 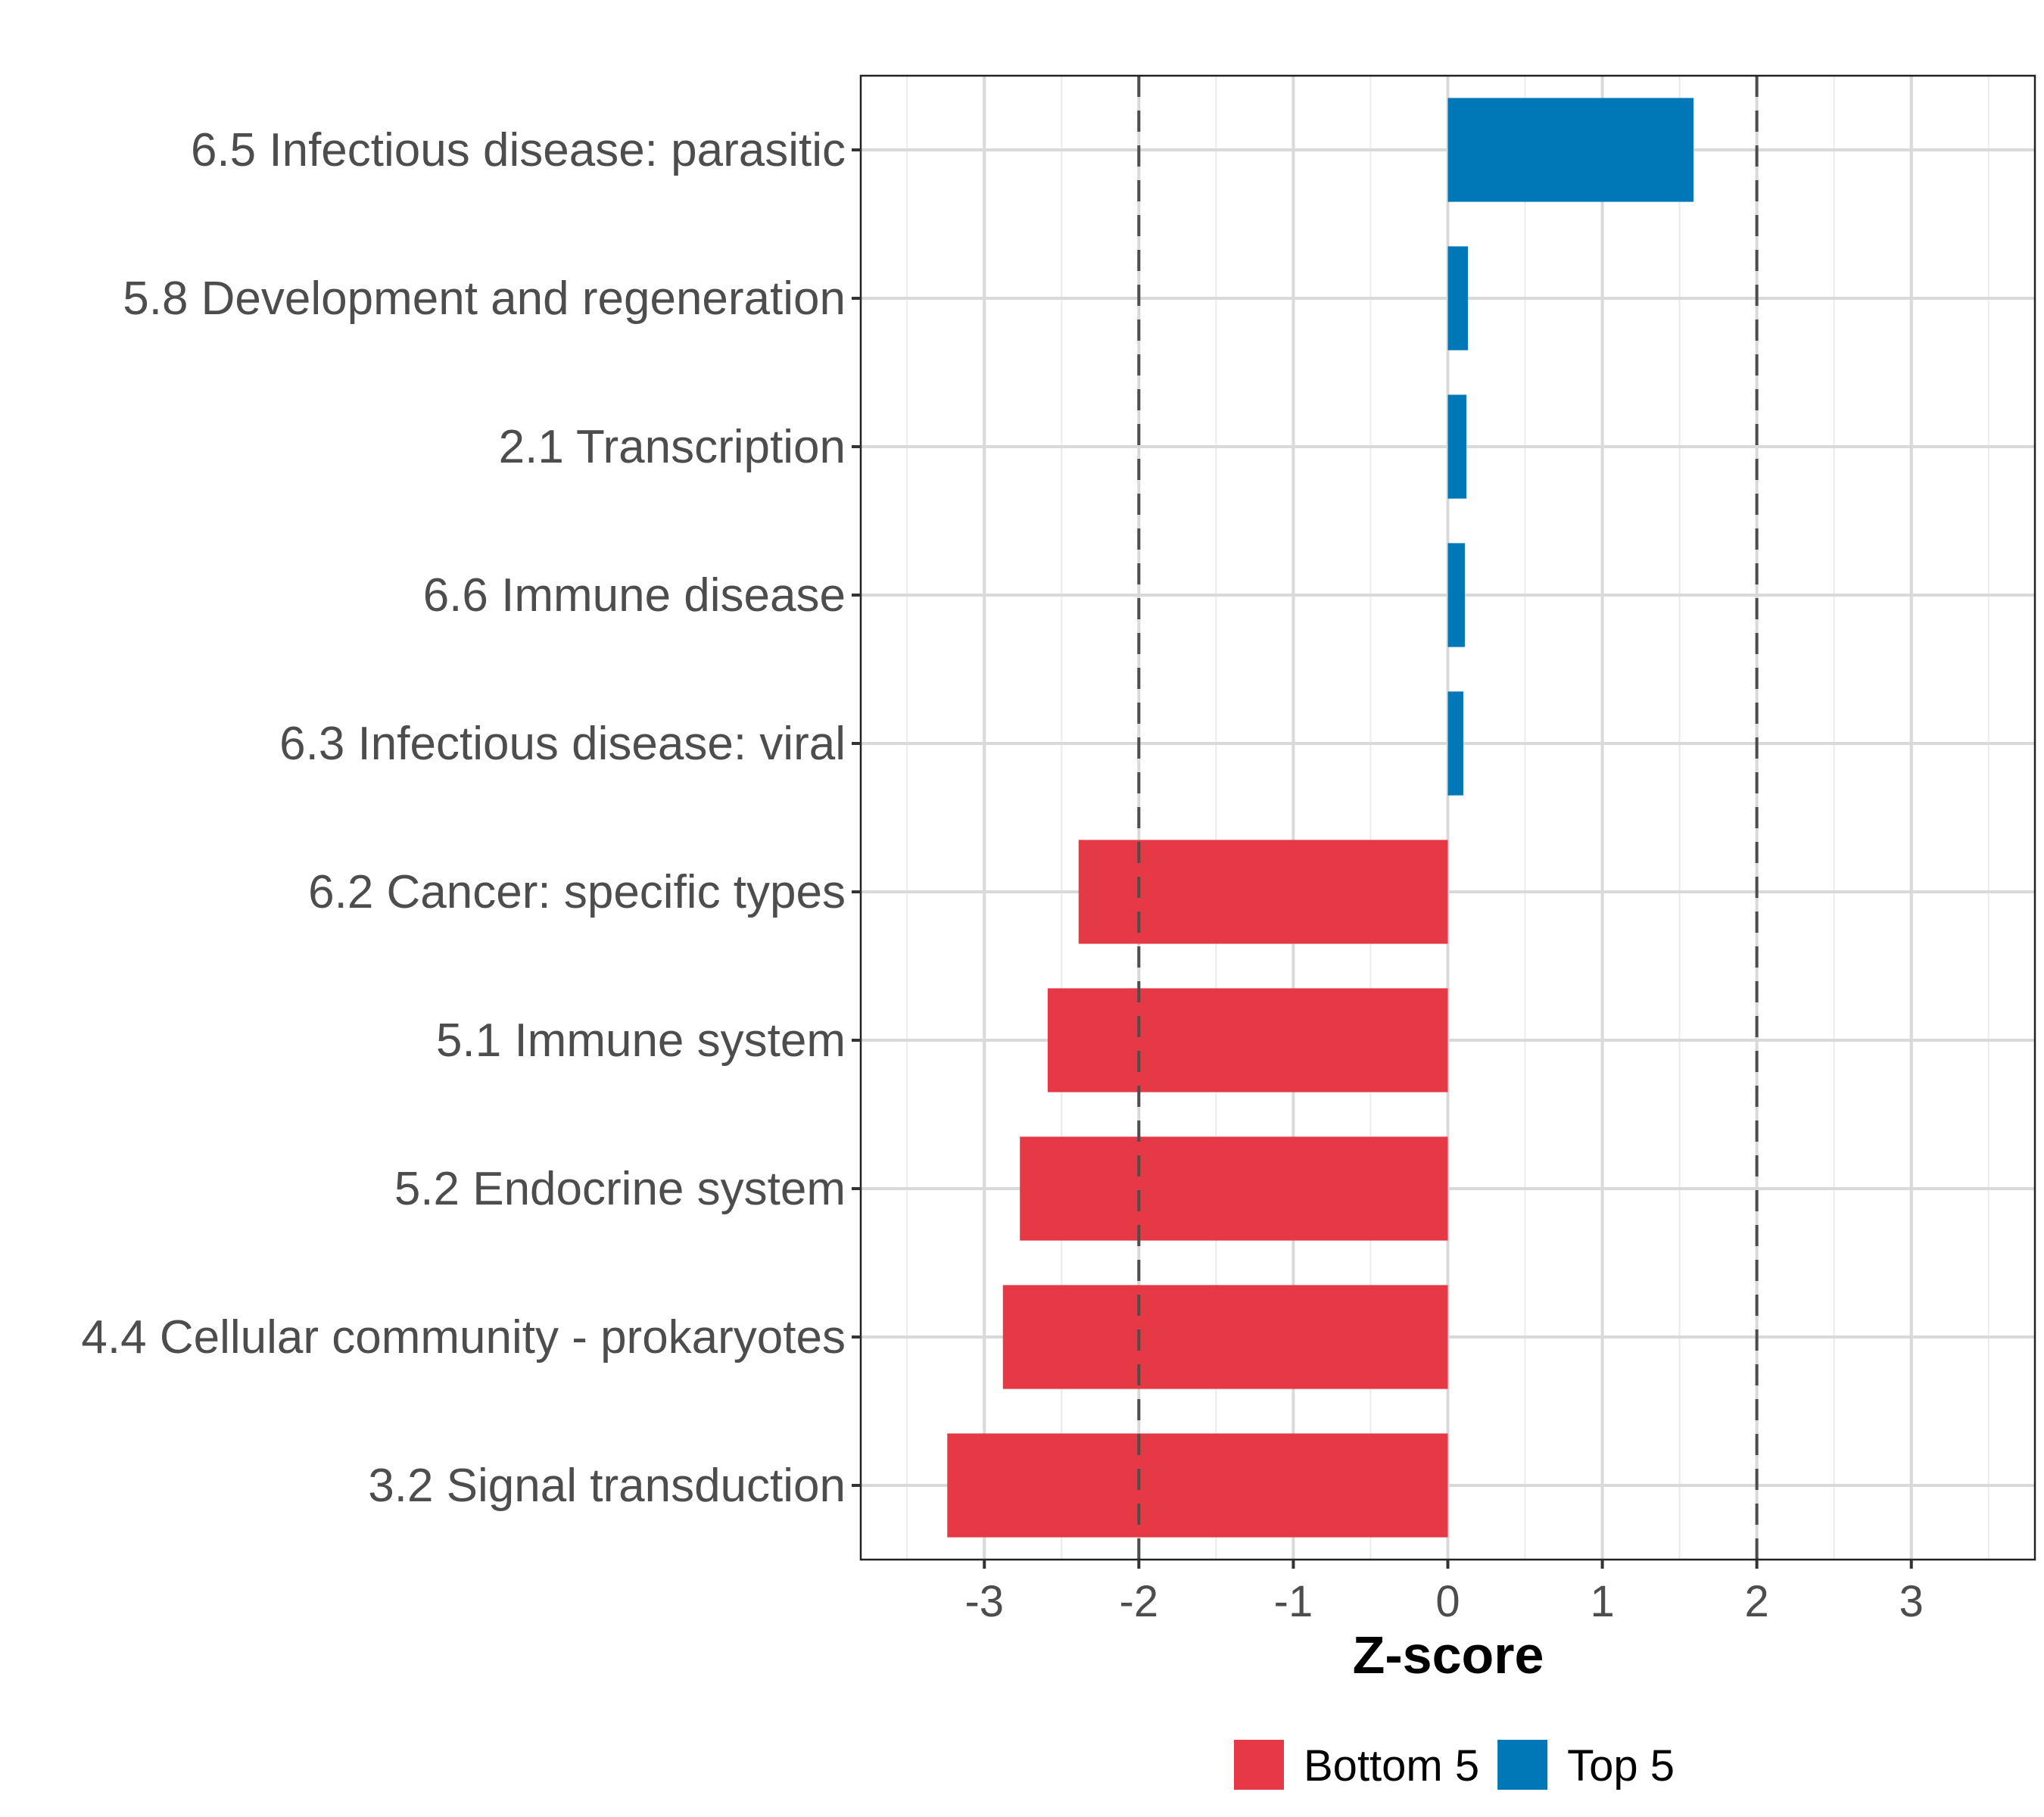 What do you see at coordinates (1757, 1601) in the screenshot?
I see `x-tick-label: 2` at bounding box center [1757, 1601].